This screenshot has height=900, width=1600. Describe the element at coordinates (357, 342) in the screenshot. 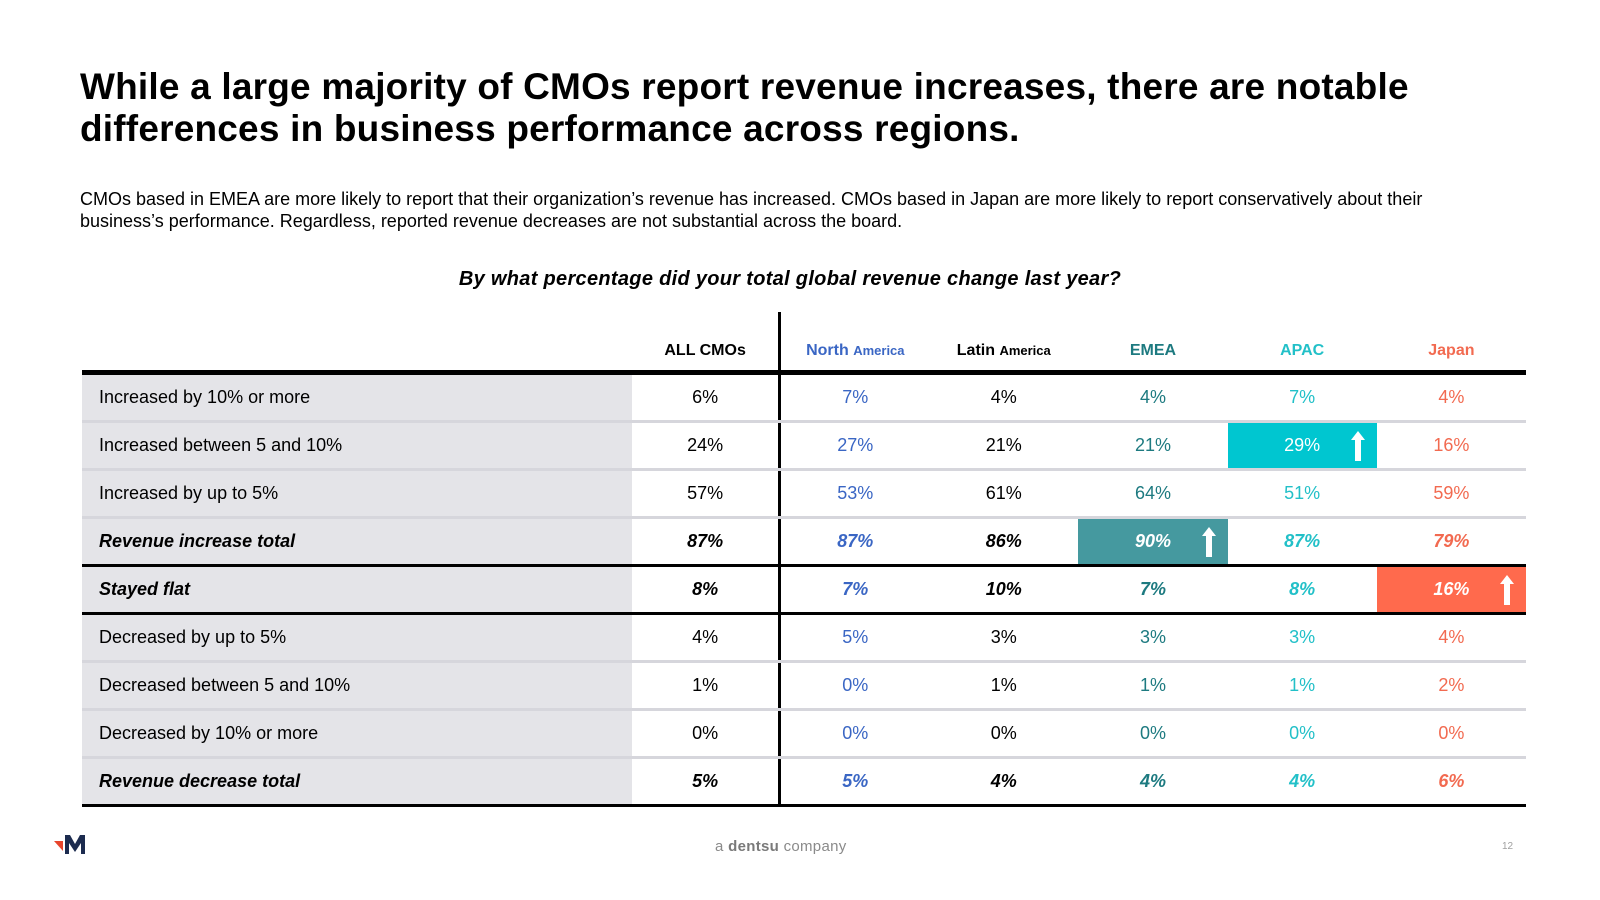

I see `header-blank` at that location.